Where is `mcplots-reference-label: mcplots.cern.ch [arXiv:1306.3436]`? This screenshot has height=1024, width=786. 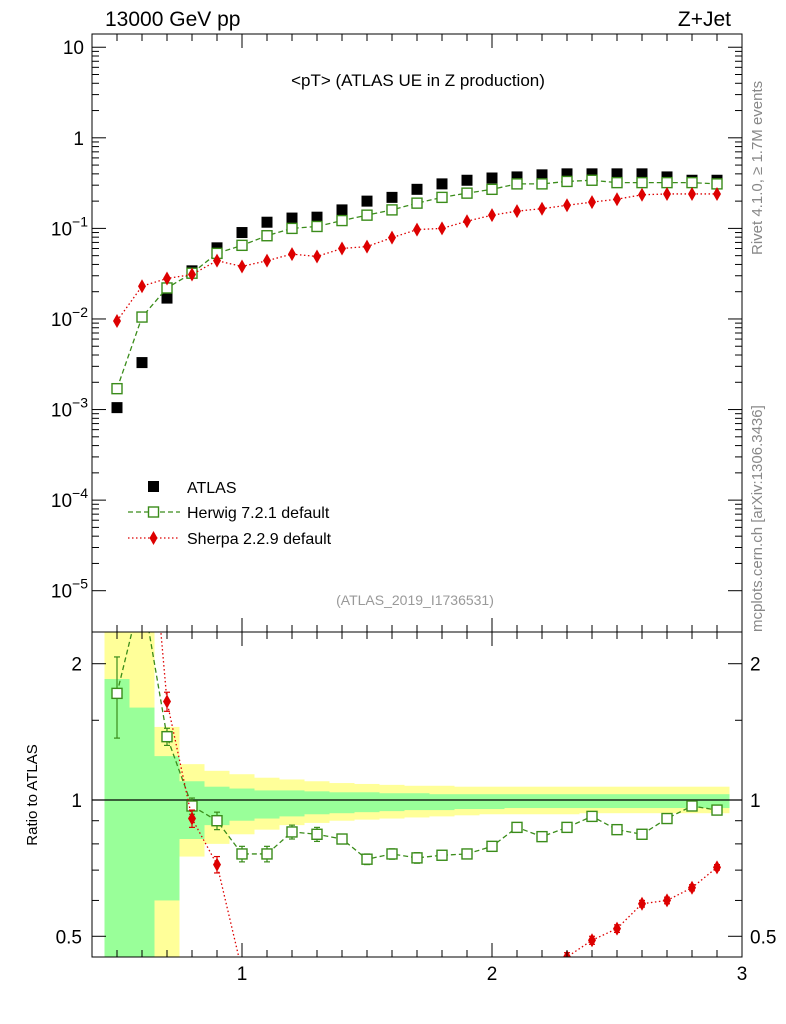
mcplots-reference-label: mcplots.cern.ch [arXiv:1306.3436] is located at coordinates (757, 518).